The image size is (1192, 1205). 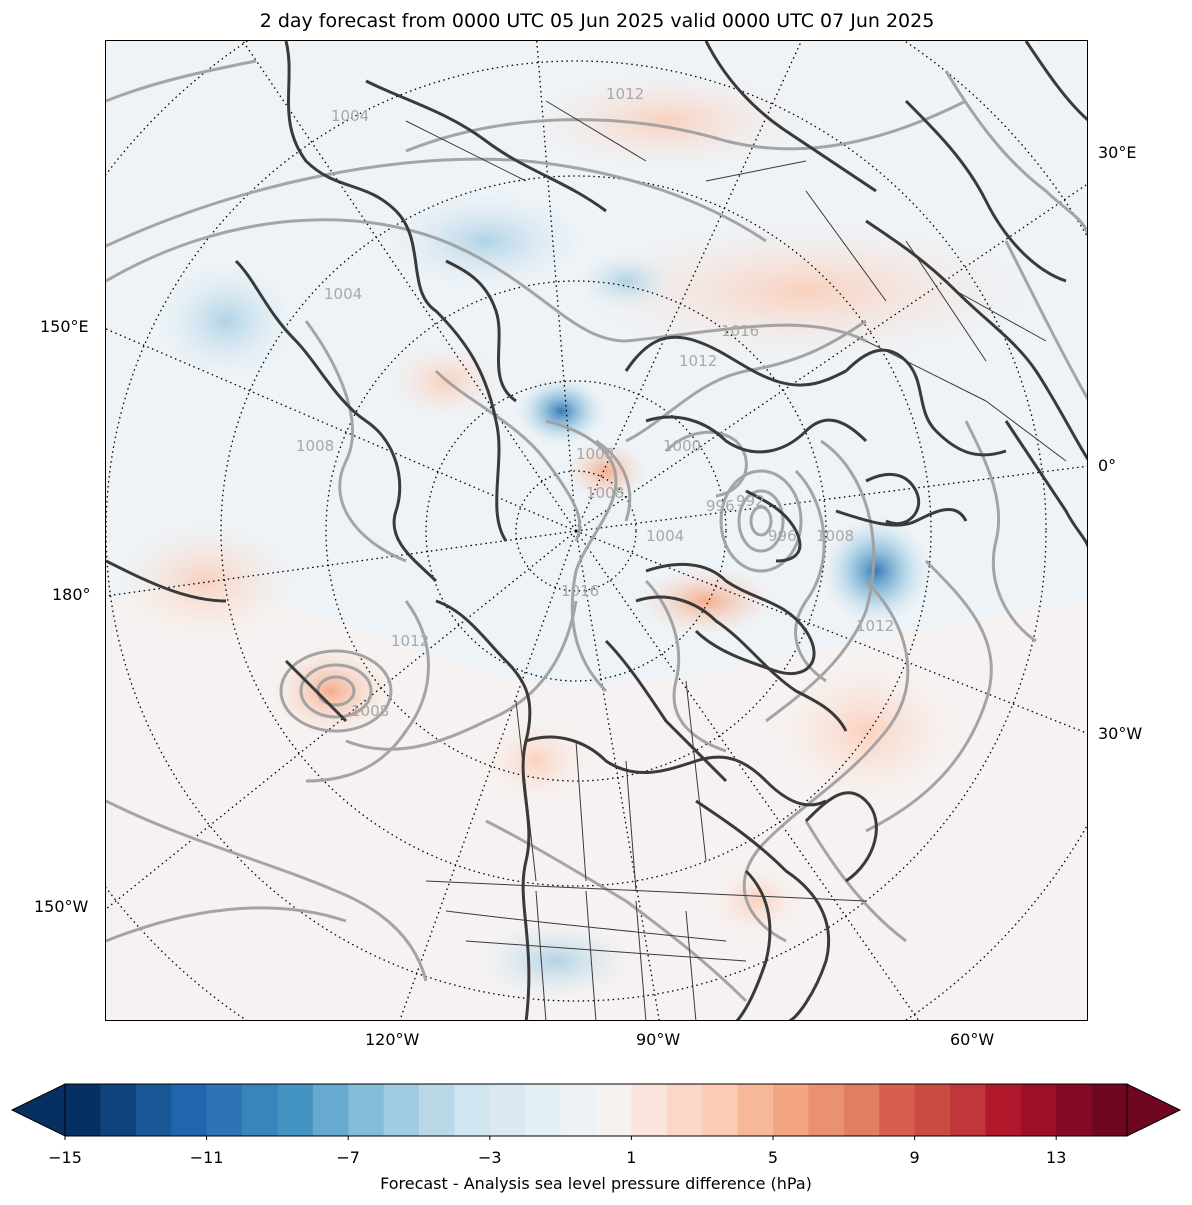 What do you see at coordinates (972, 1039) in the screenshot?
I see `lon-label-60w: 60°W` at bounding box center [972, 1039].